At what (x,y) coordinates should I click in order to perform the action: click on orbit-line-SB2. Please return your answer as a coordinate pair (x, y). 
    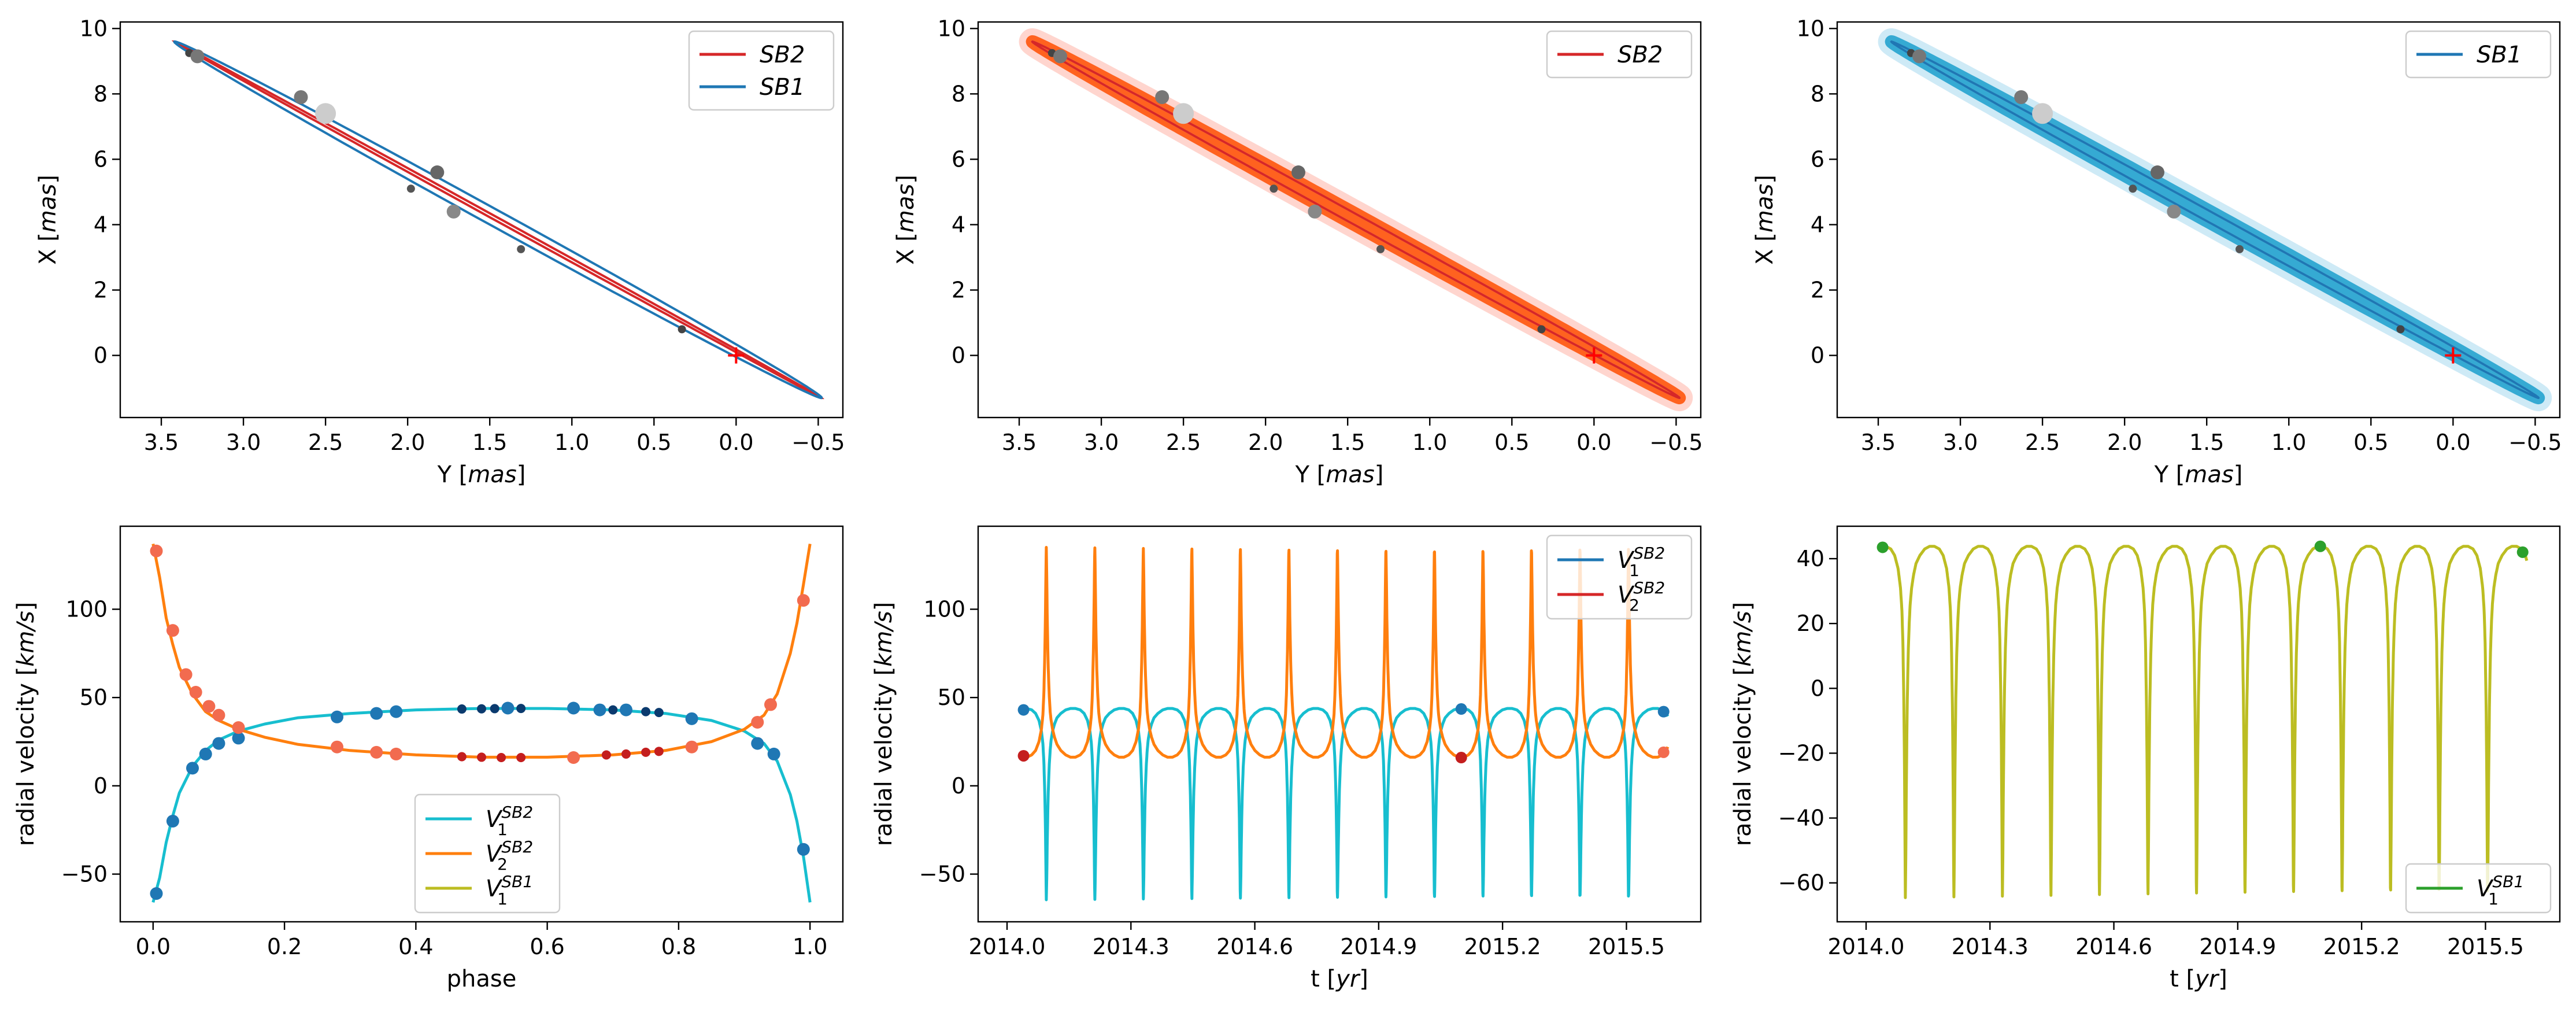
    Looking at the image, I should click on (1356, 220).